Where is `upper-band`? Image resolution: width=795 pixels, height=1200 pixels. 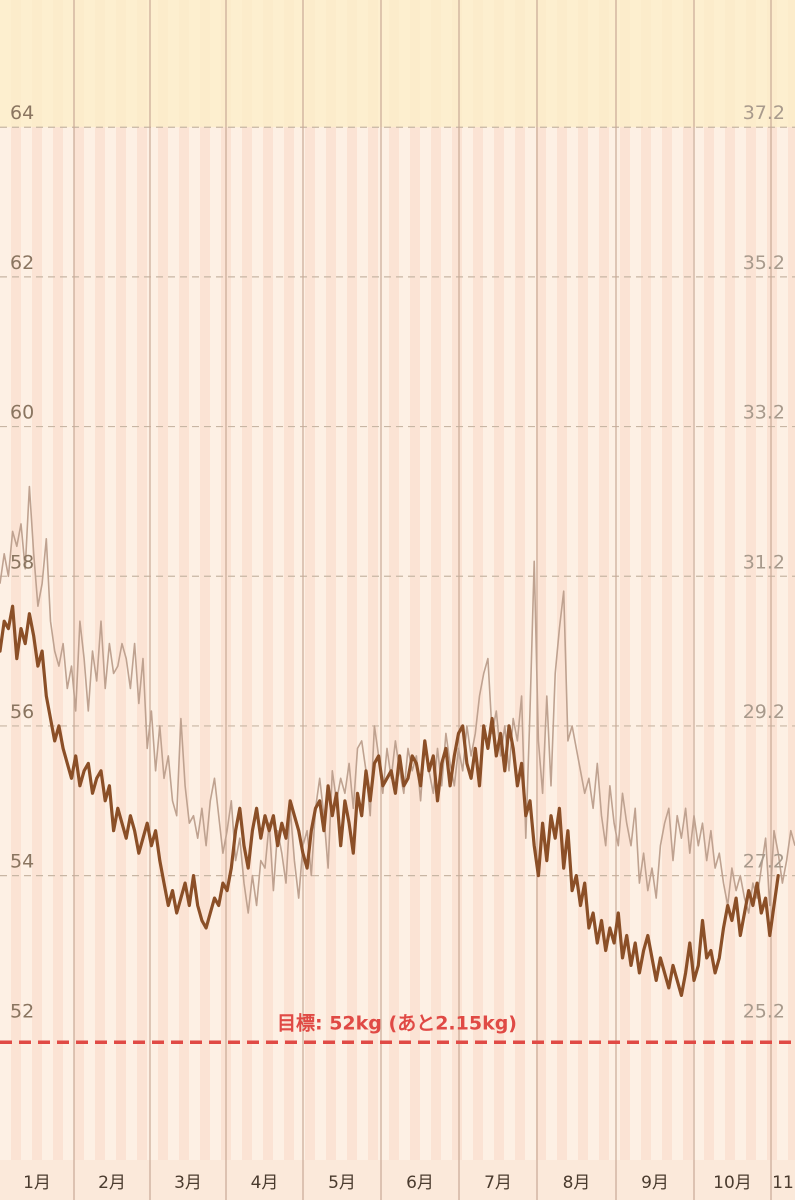
upper-band is located at coordinates (397, 64).